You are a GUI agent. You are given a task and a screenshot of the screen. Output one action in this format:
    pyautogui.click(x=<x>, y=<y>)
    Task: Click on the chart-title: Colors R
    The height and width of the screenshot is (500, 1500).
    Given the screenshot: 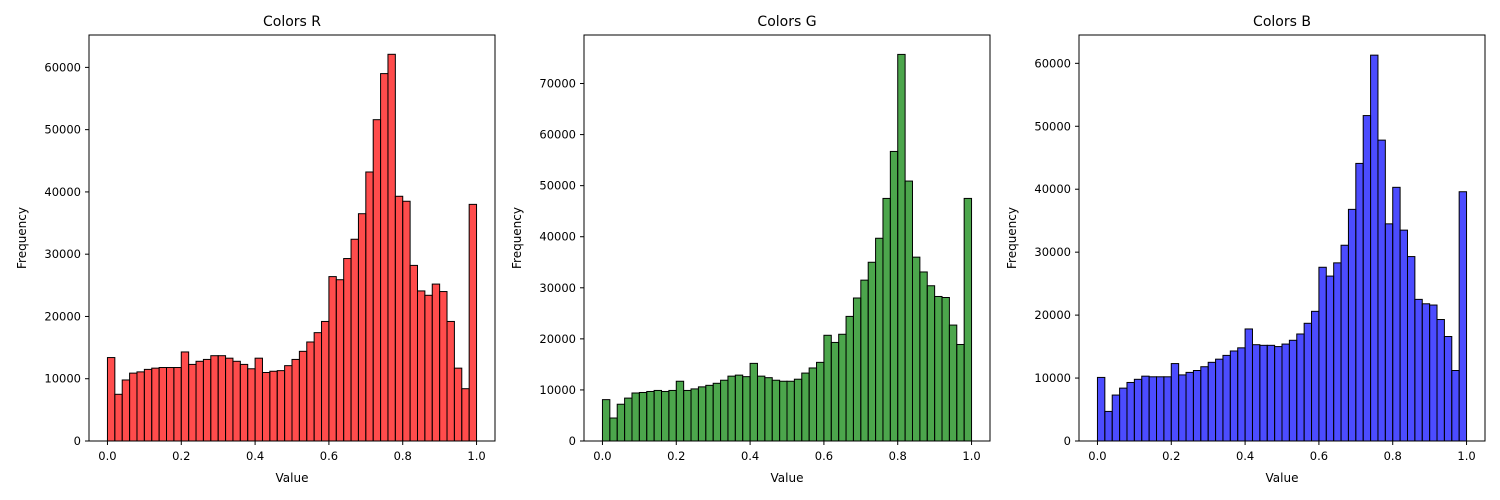 What is the action you would take?
    pyautogui.click(x=292, y=22)
    